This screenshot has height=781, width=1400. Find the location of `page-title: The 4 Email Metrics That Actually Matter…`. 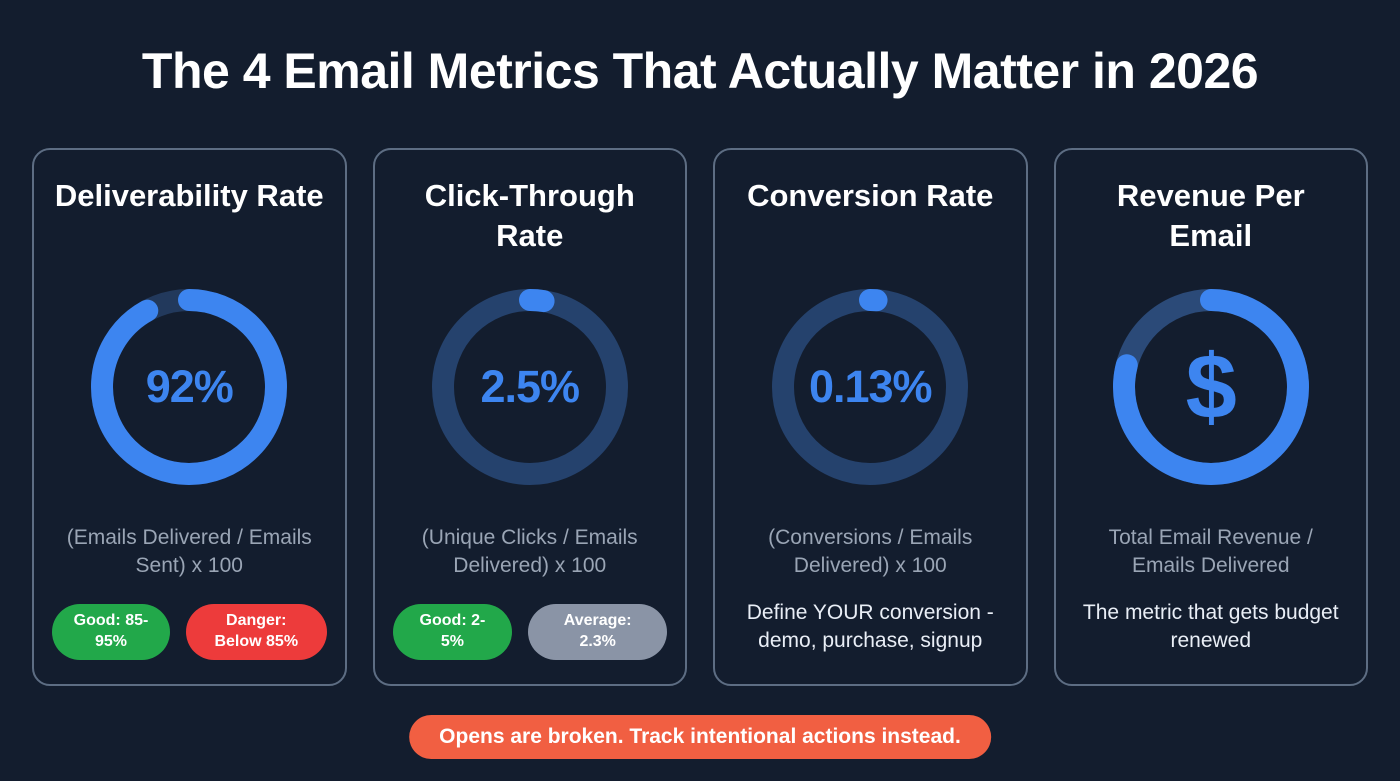

page-title: The 4 Email Metrics That Actually Matter… is located at coordinates (700, 71).